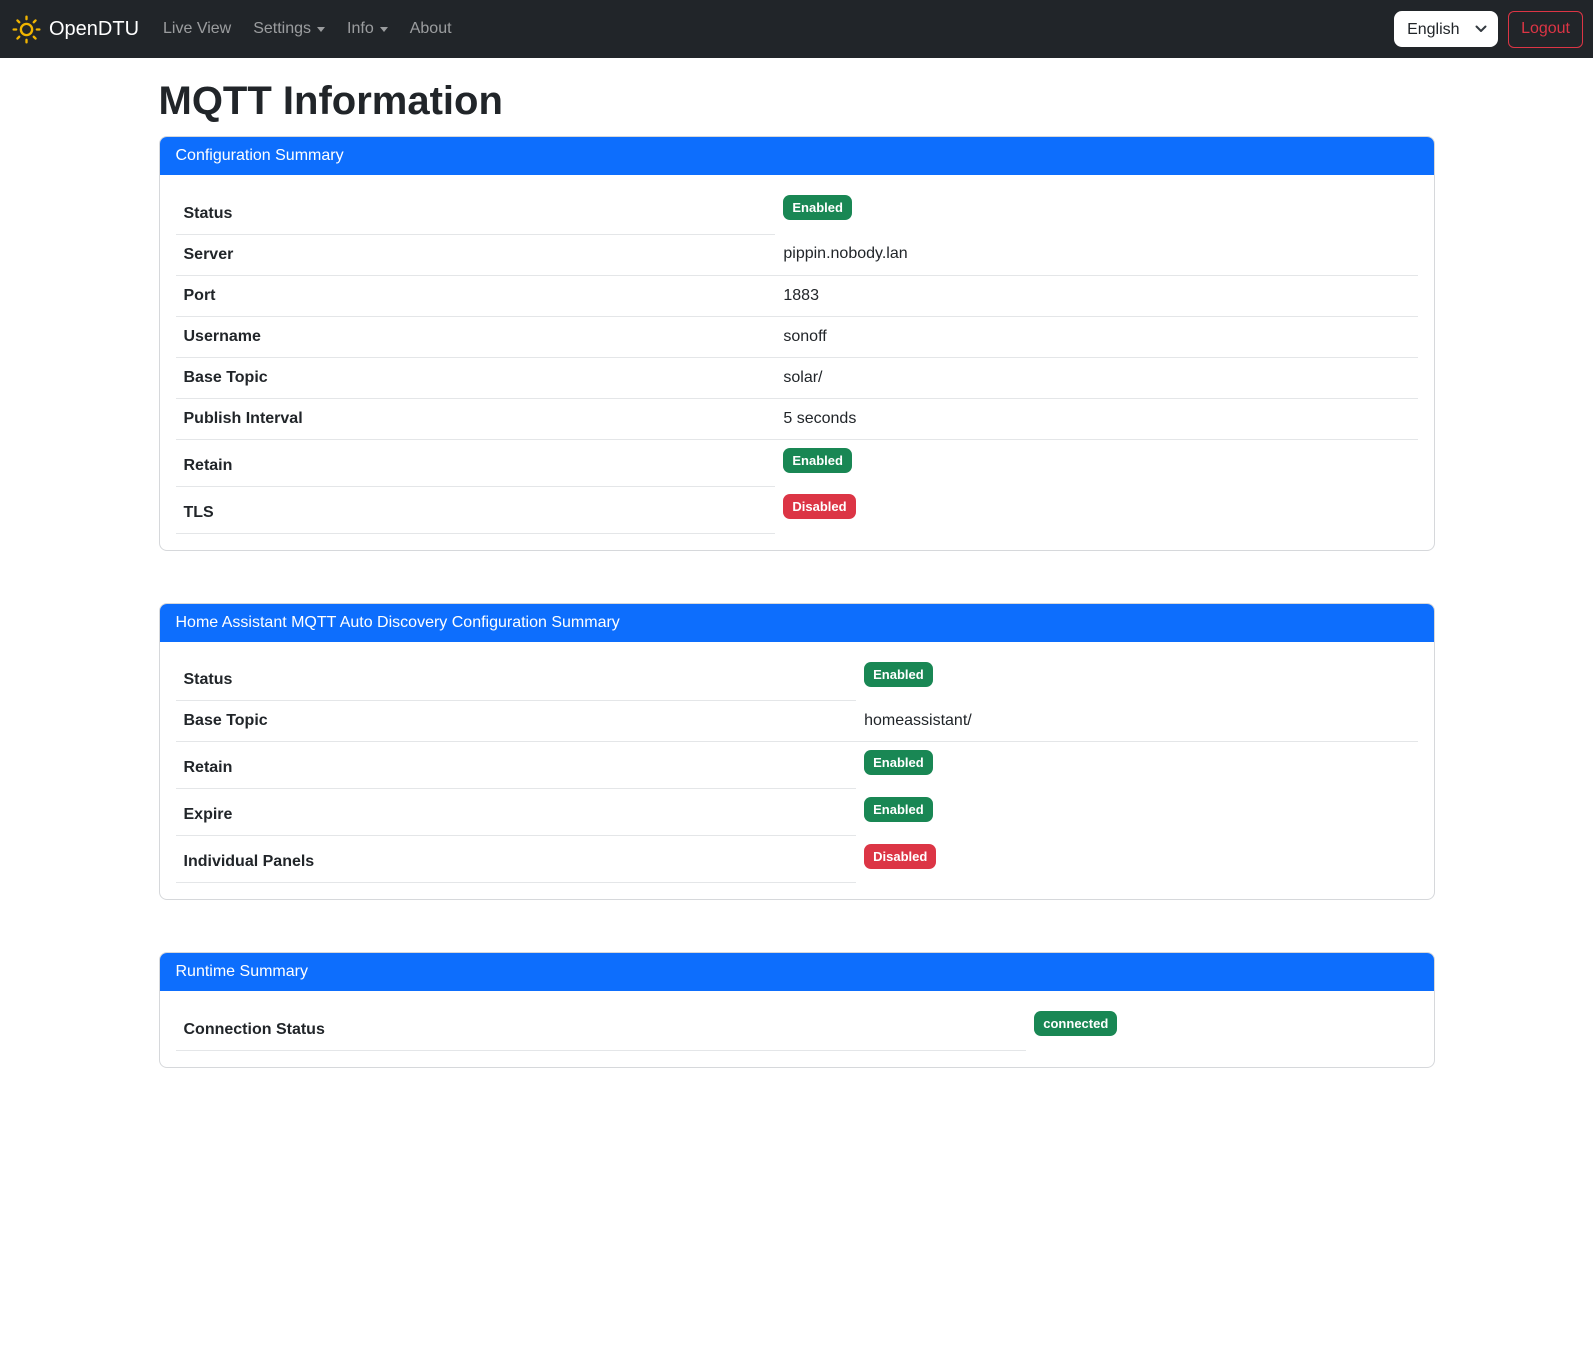 The height and width of the screenshot is (1359, 1593). I want to click on nav-item-about: About, so click(431, 29).